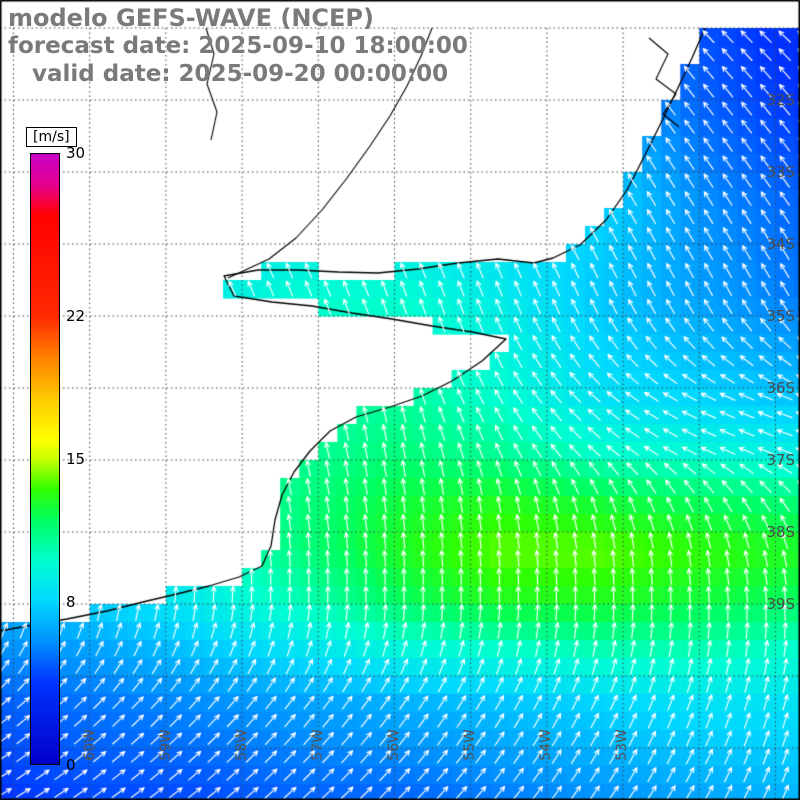  What do you see at coordinates (90, 745) in the screenshot?
I see `longitude-label: 60W` at bounding box center [90, 745].